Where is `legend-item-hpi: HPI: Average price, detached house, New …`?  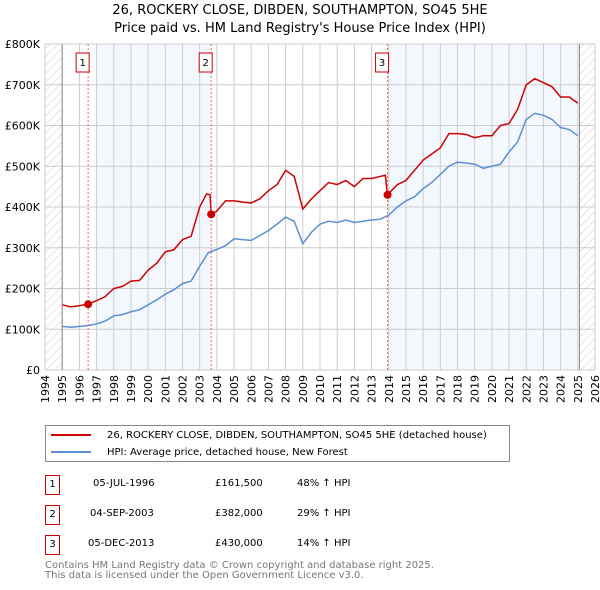 legend-item-hpi: HPI: Average price, detached house, New … is located at coordinates (197, 452).